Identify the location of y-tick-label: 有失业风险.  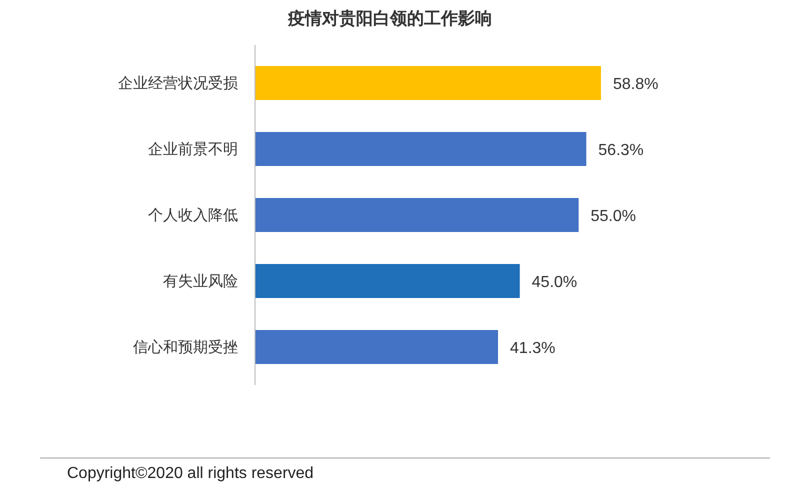
(200, 281).